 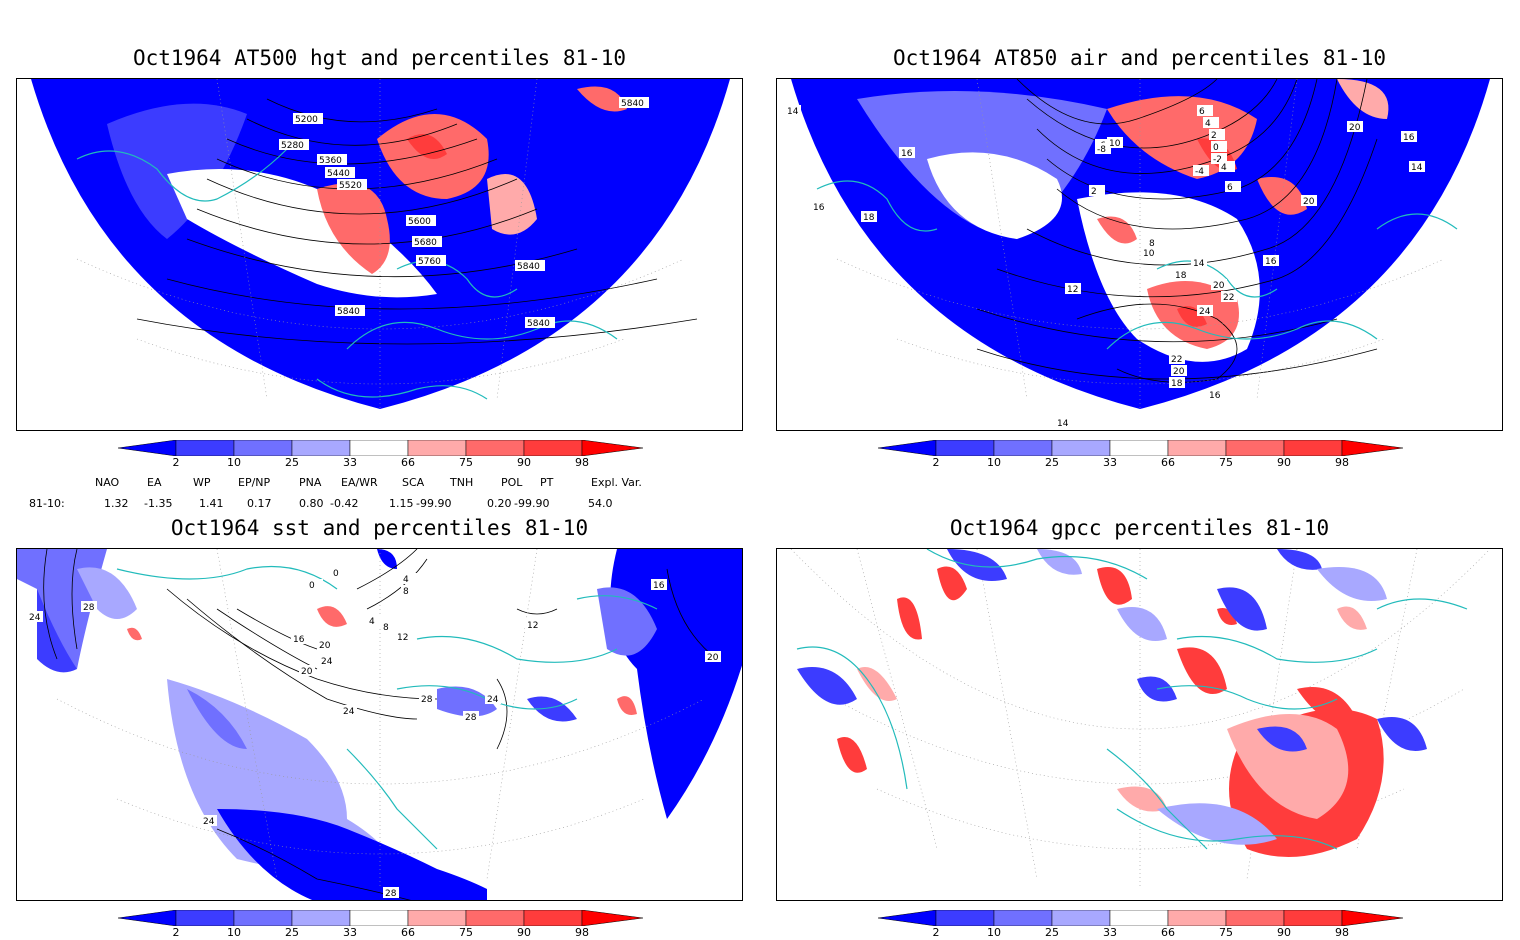 What do you see at coordinates (1139, 528) in the screenshot?
I see `panel-title-gpcc: Oct1964 gpcc percentiles 81-10` at bounding box center [1139, 528].